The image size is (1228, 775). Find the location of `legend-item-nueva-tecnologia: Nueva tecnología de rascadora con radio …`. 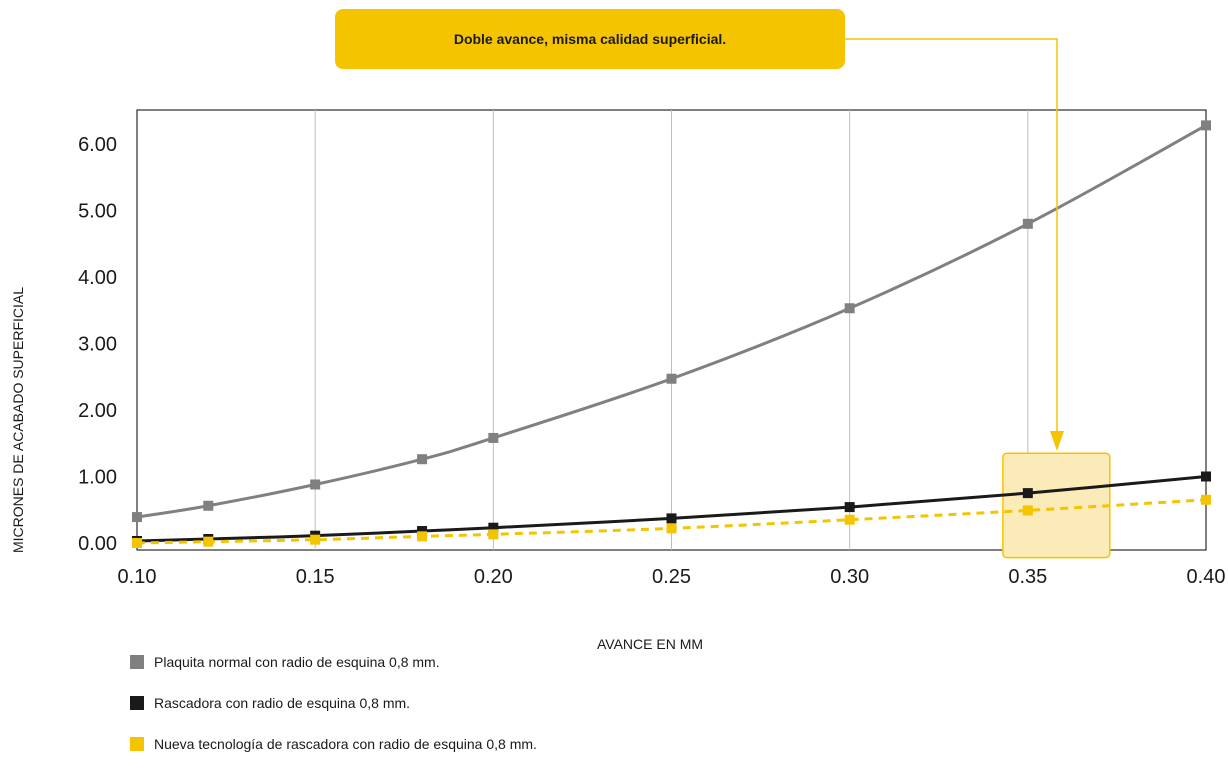

legend-item-nueva-tecnologia: Nueva tecnología de rascadora con radio … is located at coordinates (333, 744).